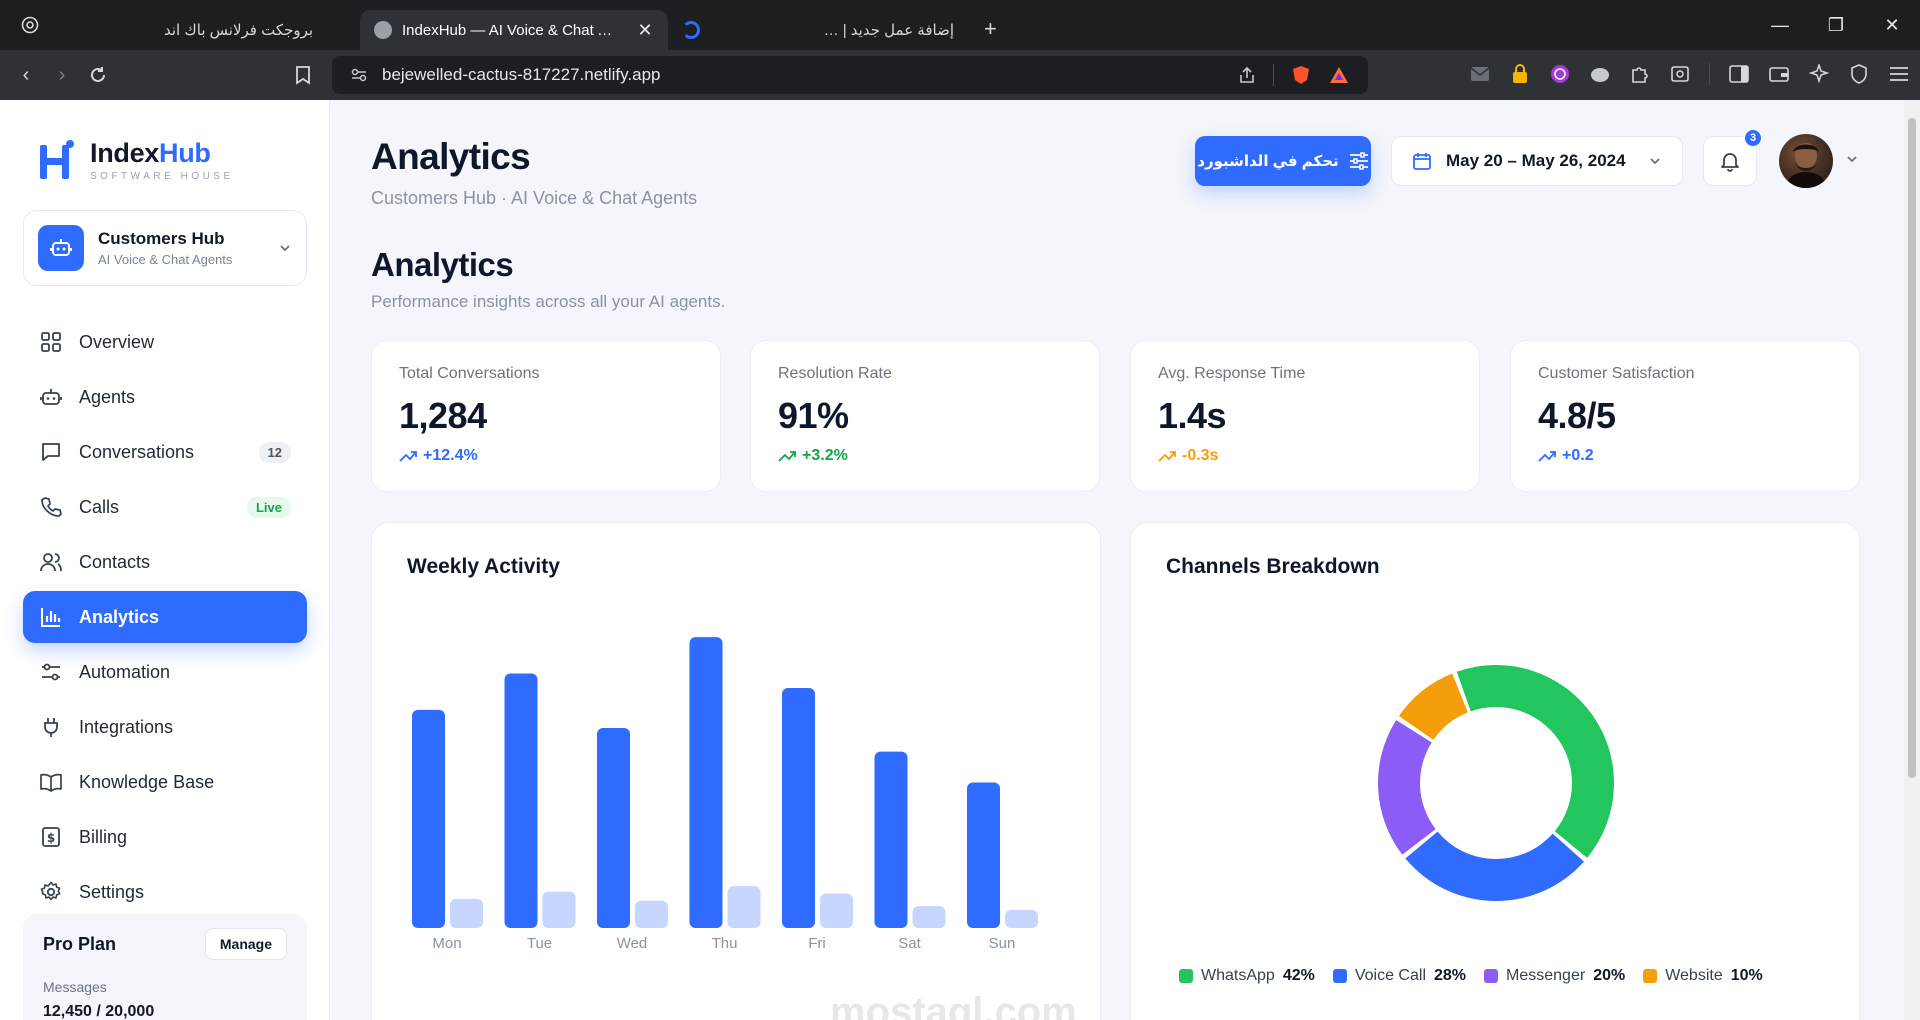 The image size is (1920, 1020). I want to click on users-icon, so click(51, 562).